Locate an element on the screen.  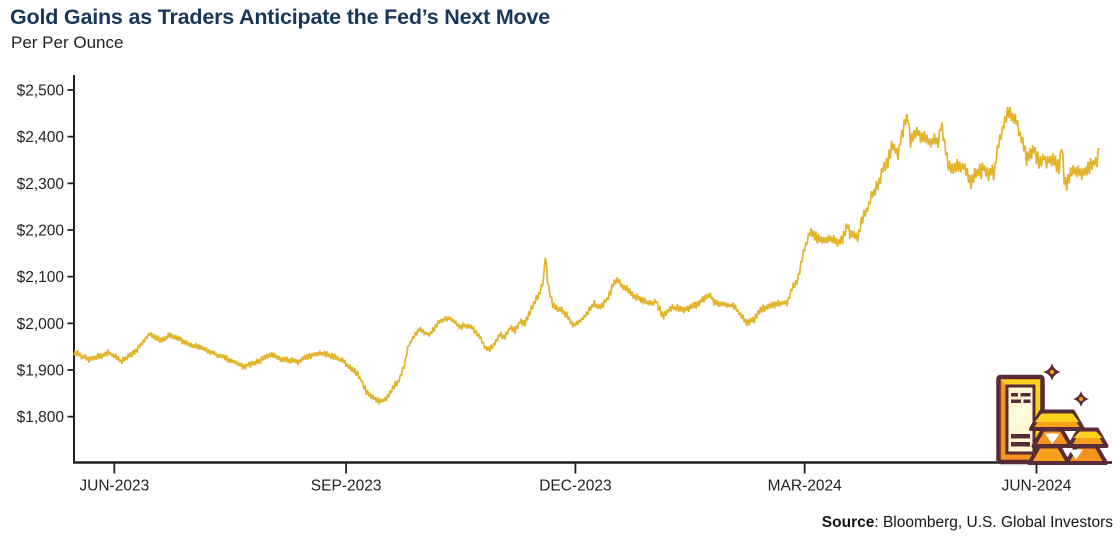
gold-bar-upright is located at coordinates (1020, 419).